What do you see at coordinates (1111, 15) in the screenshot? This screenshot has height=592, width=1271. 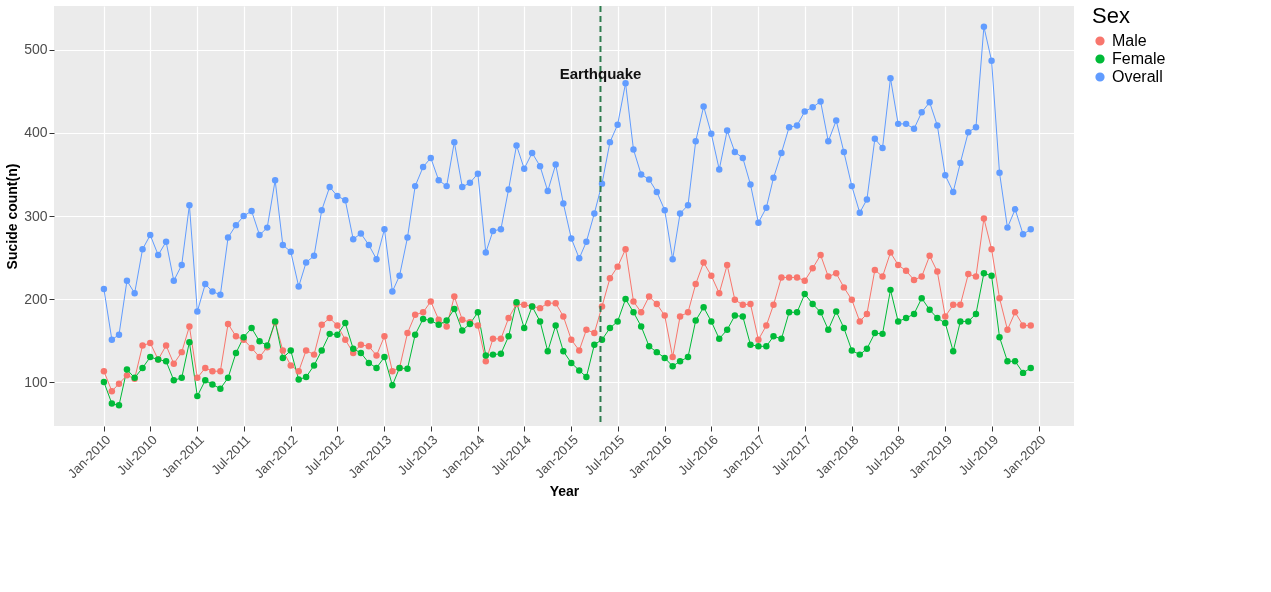 I see `legend-title: Sex` at bounding box center [1111, 15].